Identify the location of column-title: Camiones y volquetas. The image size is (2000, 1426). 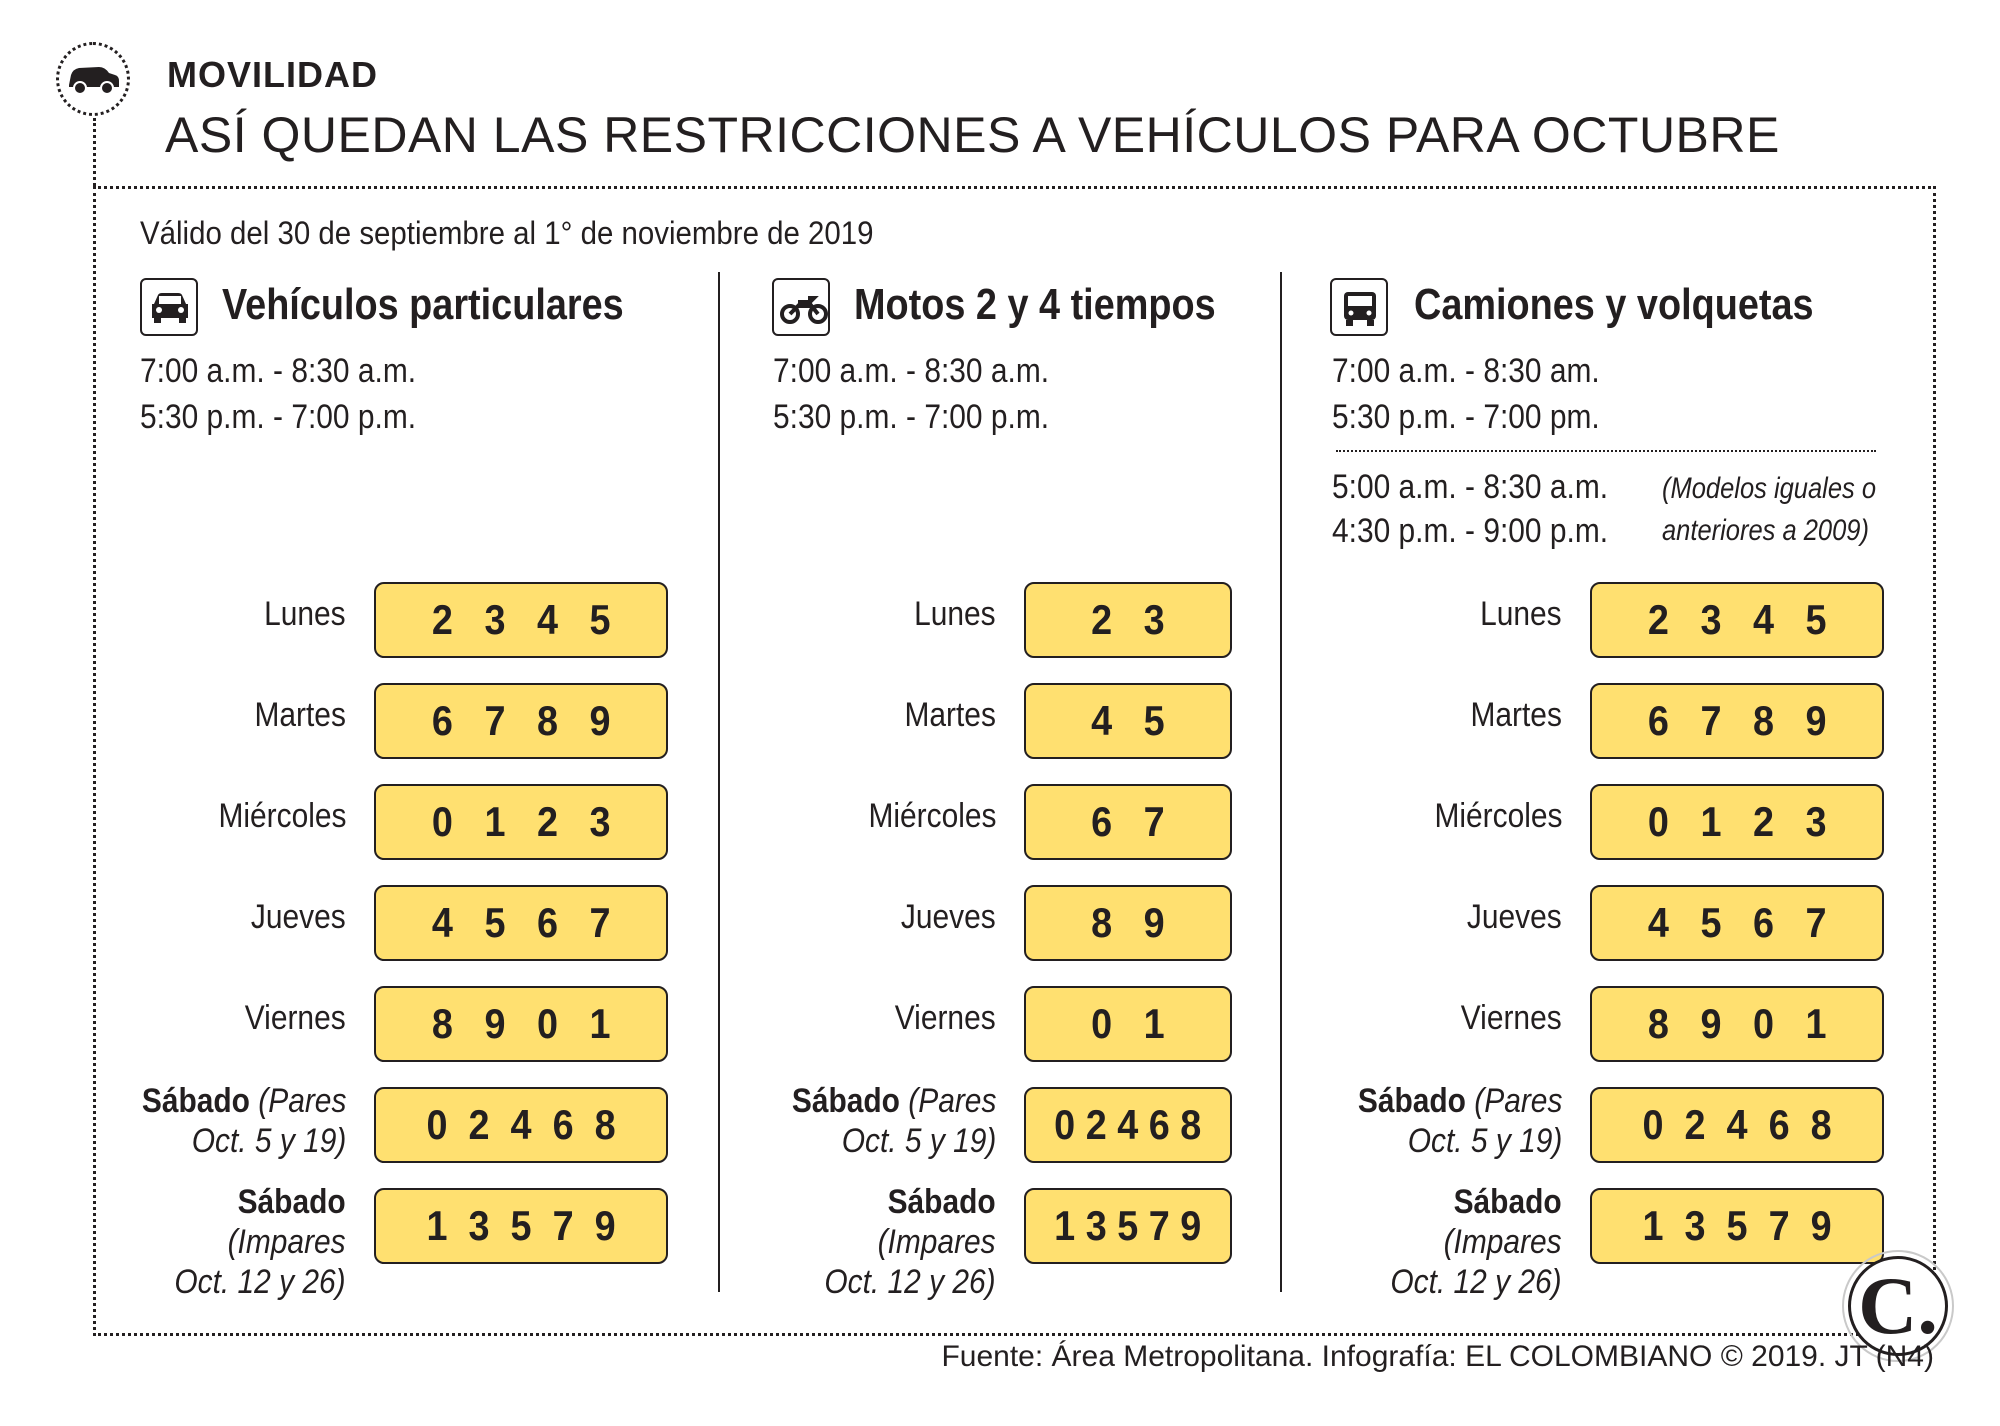
(1614, 304).